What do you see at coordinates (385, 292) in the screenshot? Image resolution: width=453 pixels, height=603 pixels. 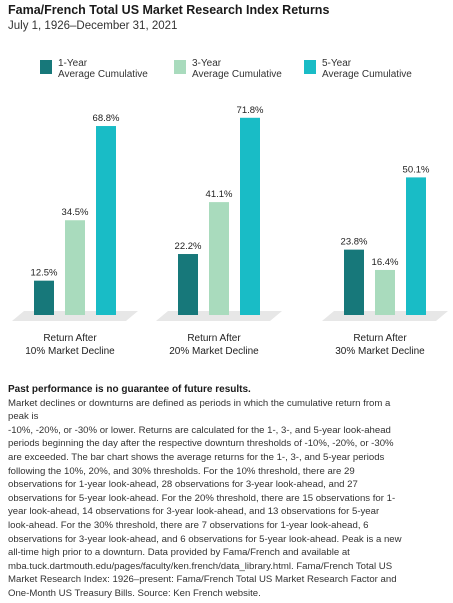 I see `bar-series2-cat3` at bounding box center [385, 292].